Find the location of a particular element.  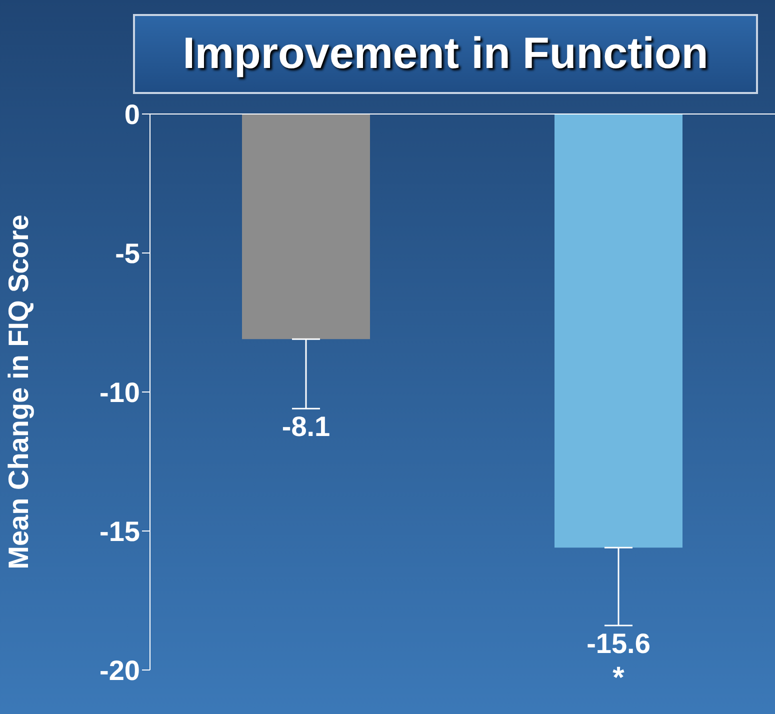

data-label: -8.1 is located at coordinates (306, 426).